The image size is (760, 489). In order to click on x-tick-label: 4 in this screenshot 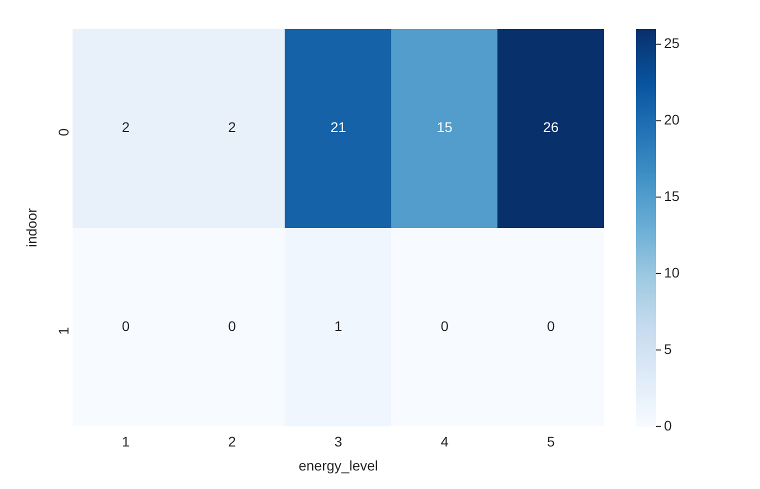, I will do `click(444, 442)`.